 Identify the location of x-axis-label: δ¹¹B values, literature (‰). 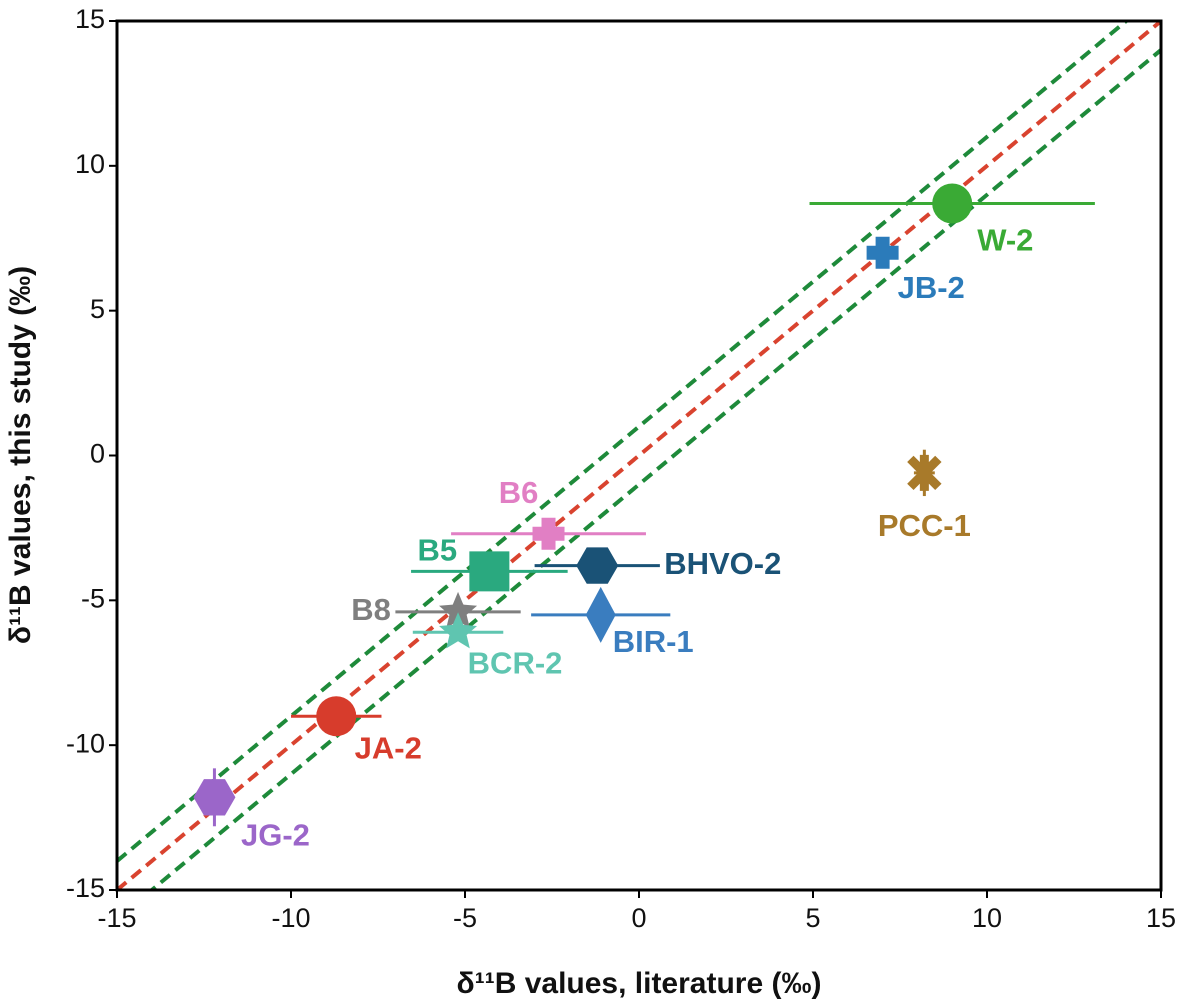
(639, 983).